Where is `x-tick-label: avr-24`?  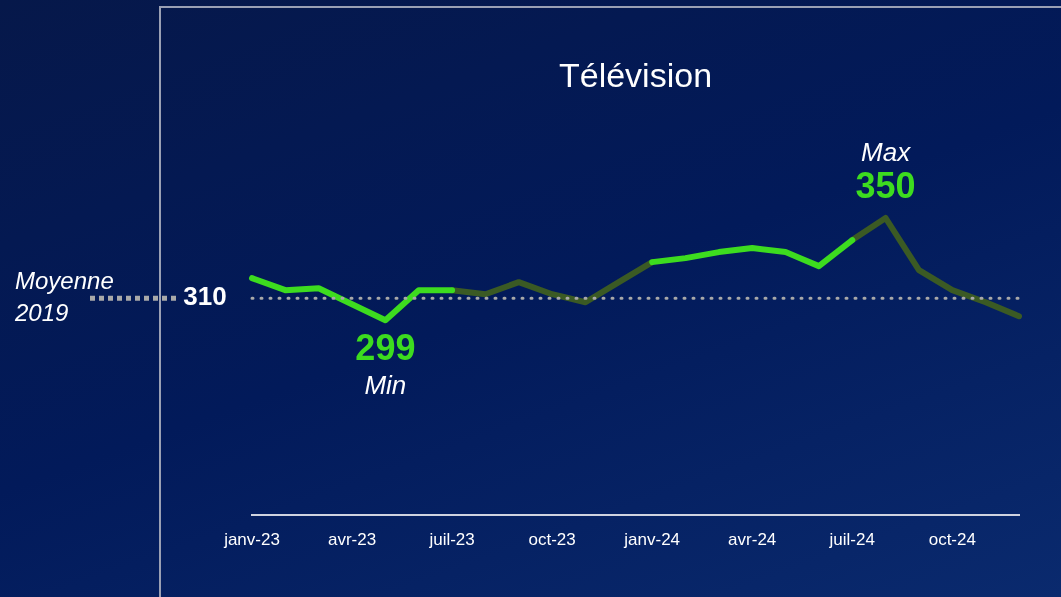
x-tick-label: avr-24 is located at coordinates (752, 540).